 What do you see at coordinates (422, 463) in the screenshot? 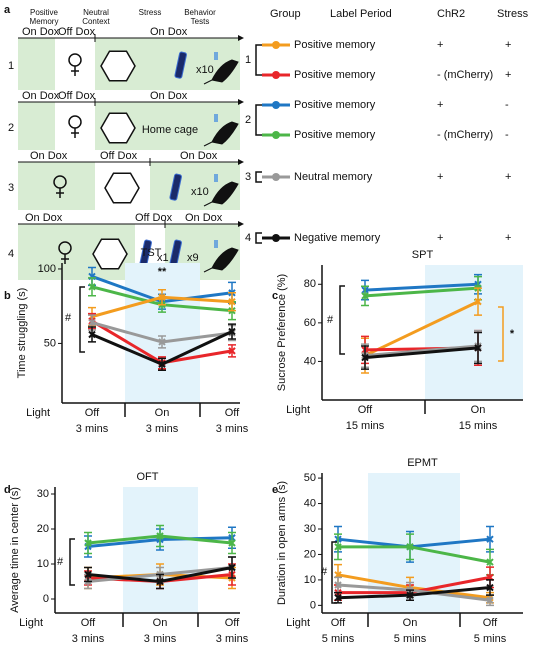
I see `chart-title: EPMT` at bounding box center [422, 463].